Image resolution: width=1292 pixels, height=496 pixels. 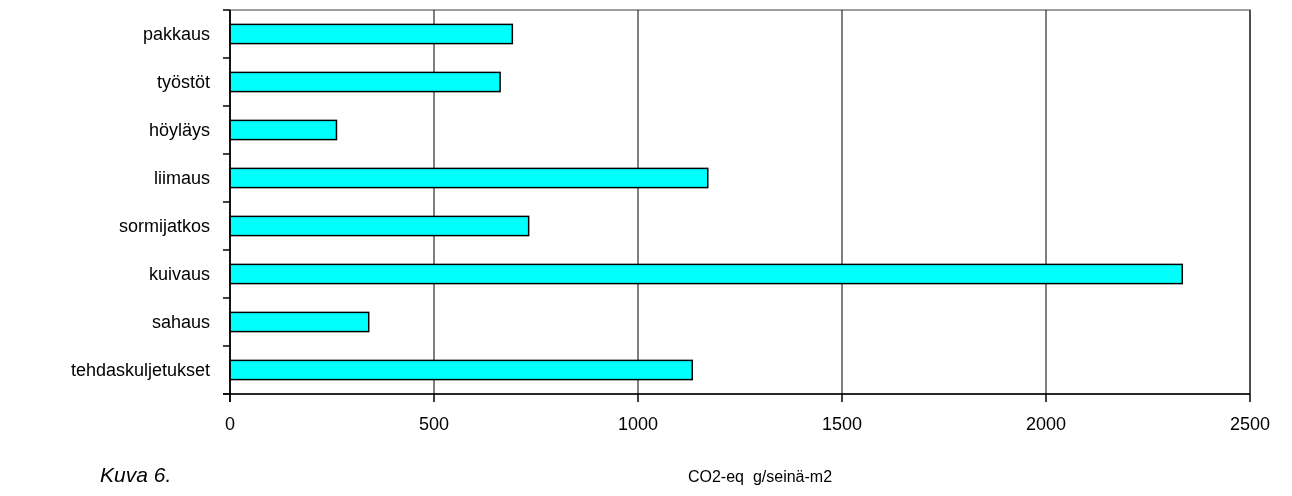 I want to click on x-tick-label: 2500, so click(x=1250, y=424).